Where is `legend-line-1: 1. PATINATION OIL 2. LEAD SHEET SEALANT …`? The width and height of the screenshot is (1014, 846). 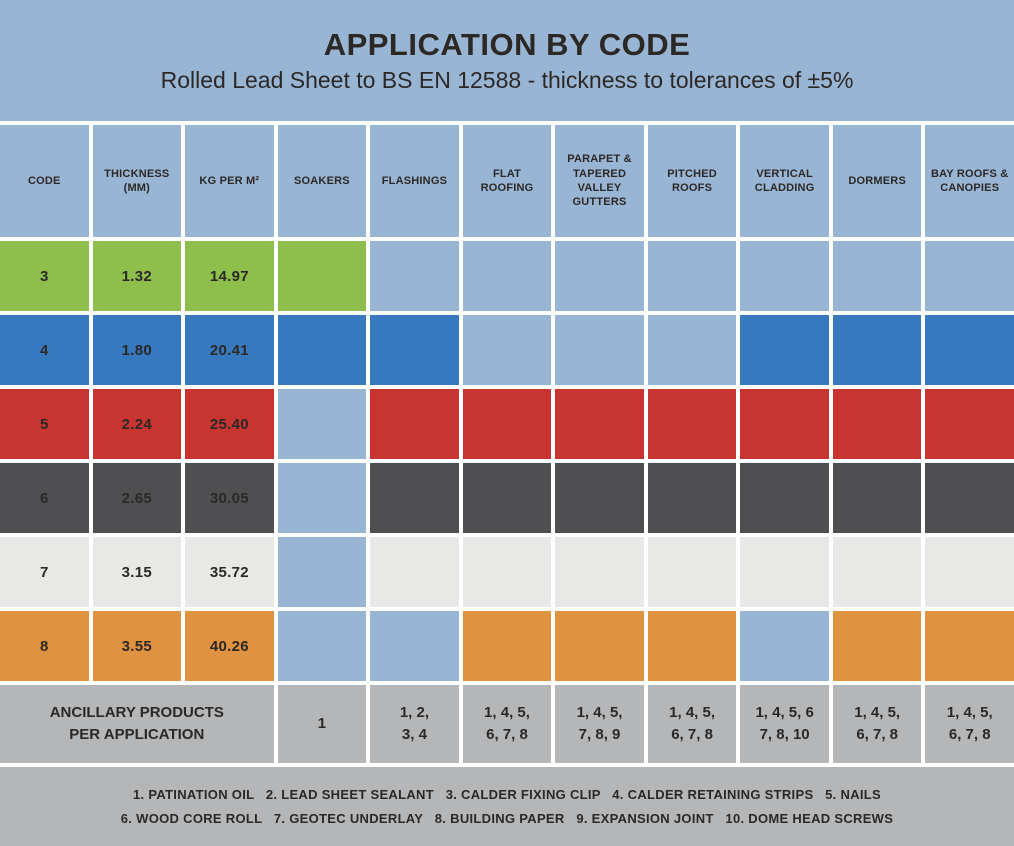
legend-line-1: 1. PATINATION OIL 2. LEAD SHEET SEALANT … is located at coordinates (507, 794).